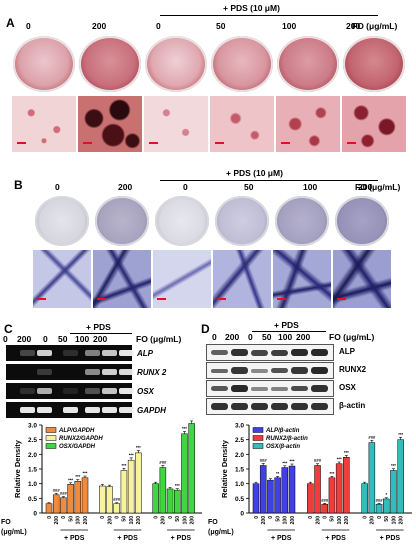 This screenshot has height=550, width=416. What do you see at coordinates (98, 327) in the screenshot?
I see `panel-c-treatment: + PDS` at bounding box center [98, 327].